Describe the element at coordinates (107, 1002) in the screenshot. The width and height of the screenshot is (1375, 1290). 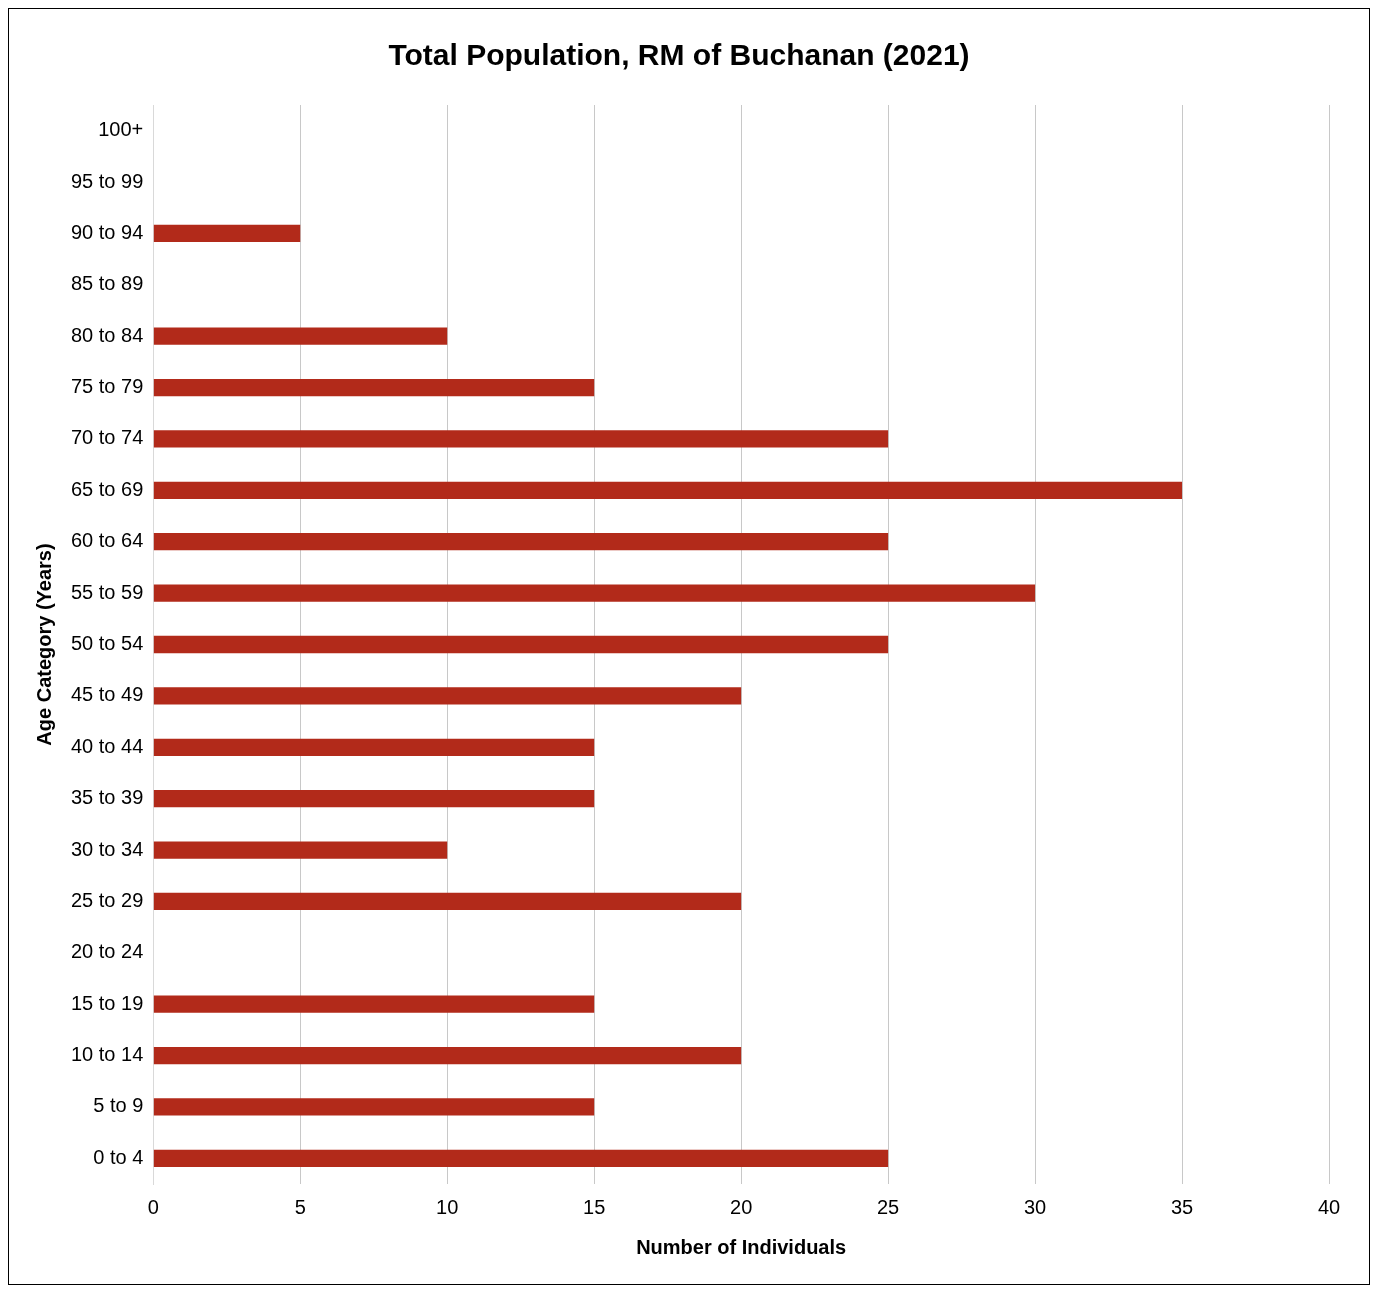
I see `y-tick-label: 15 to 19` at that location.